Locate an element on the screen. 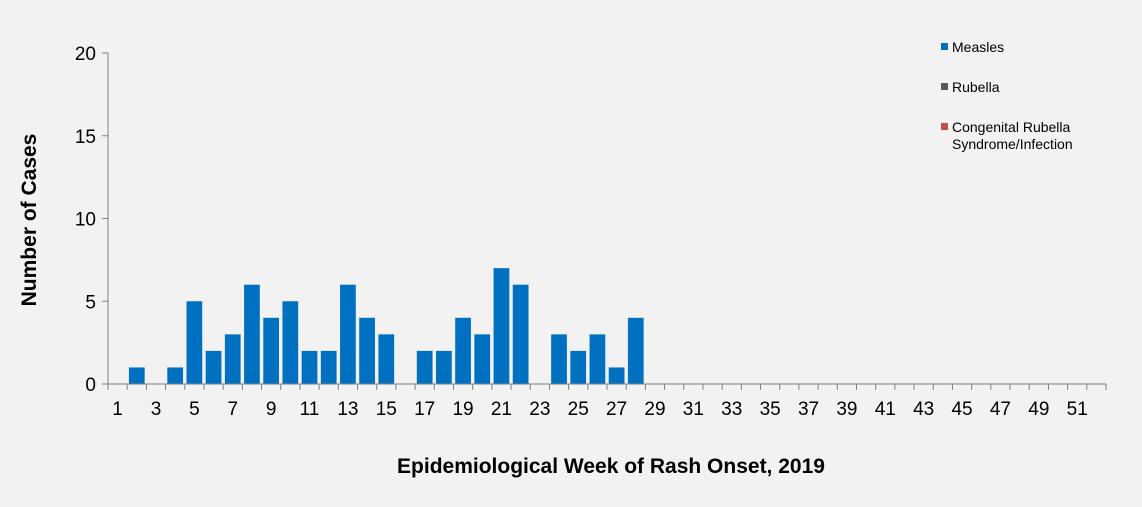  x-tick-label: 43 is located at coordinates (923, 409).